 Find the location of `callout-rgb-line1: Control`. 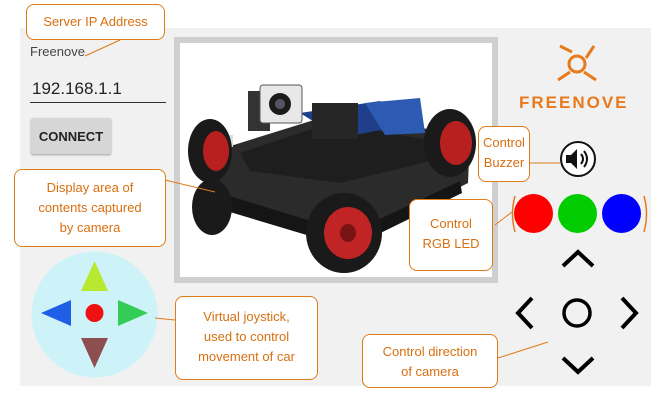

callout-rgb-line1: Control is located at coordinates (451, 223).